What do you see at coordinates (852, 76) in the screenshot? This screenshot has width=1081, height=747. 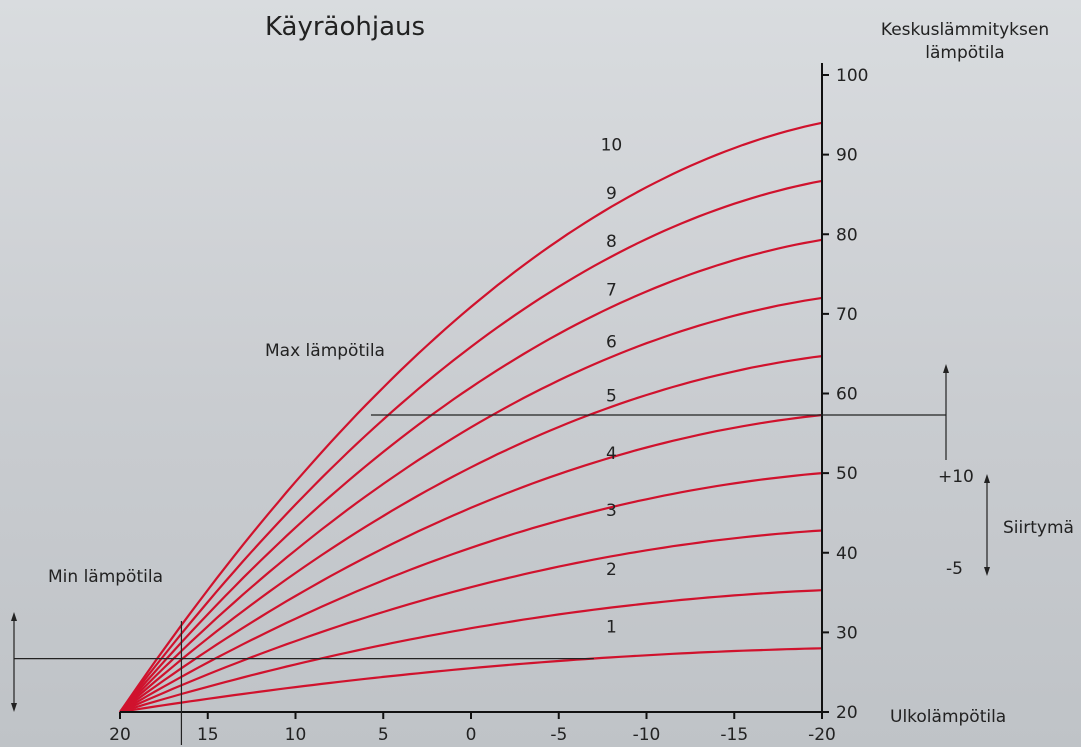 I see `y-tick-label: 100` at bounding box center [852, 76].